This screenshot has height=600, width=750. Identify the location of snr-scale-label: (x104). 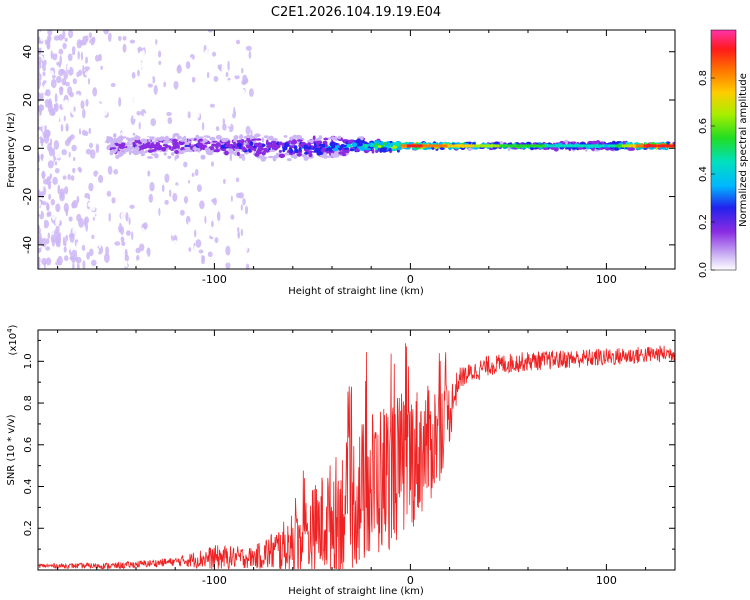
(12, 339).